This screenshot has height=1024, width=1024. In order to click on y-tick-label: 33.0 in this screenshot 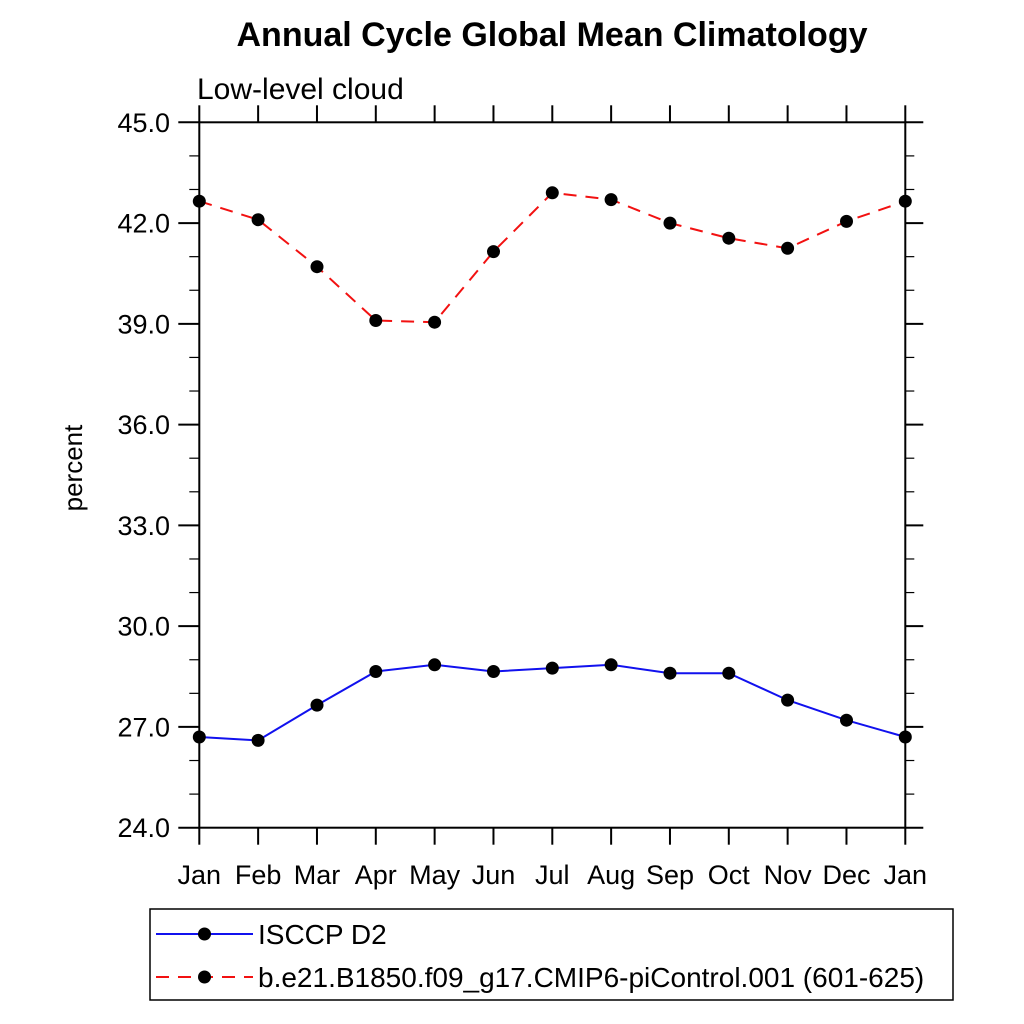, I will do `click(143, 526)`.